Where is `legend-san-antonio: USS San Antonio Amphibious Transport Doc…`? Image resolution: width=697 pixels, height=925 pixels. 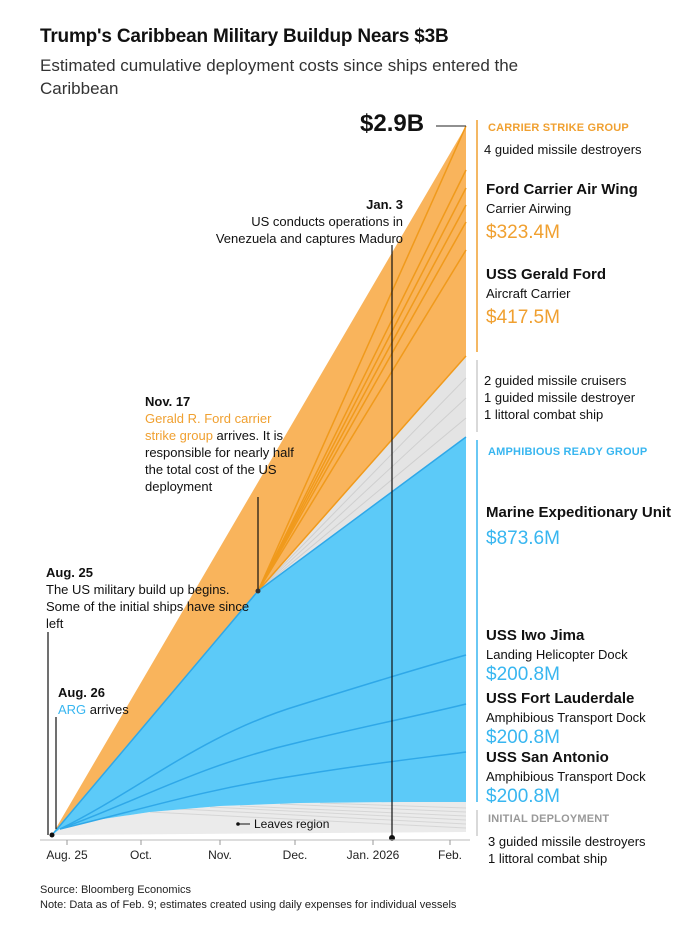
legend-san-antonio: USS San Antonio Amphibious Transport Doc… is located at coordinates (588, 778).